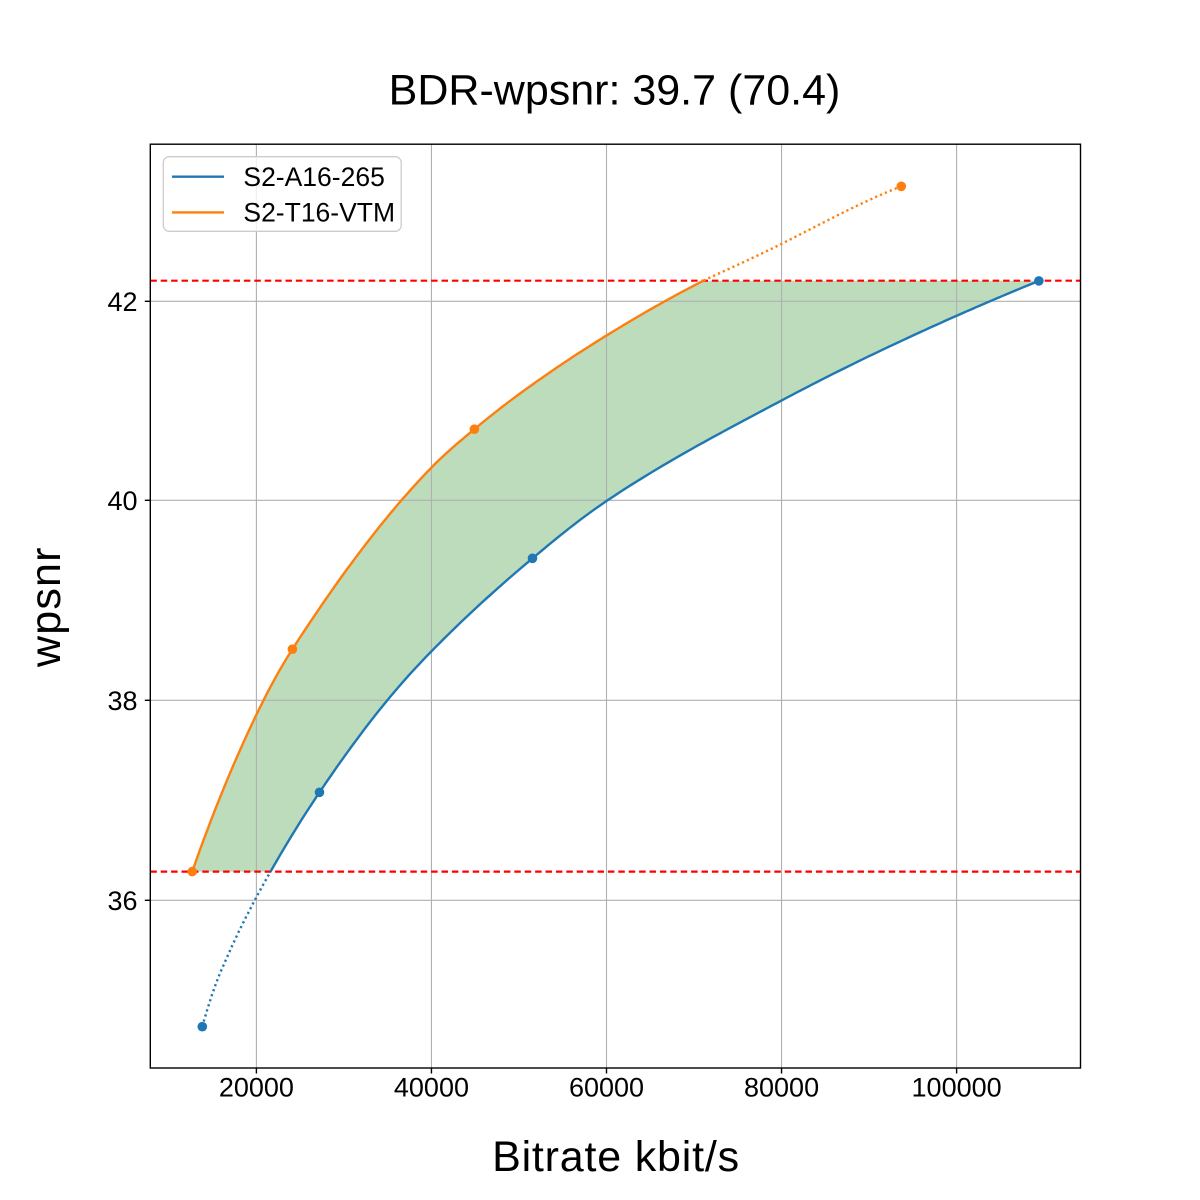  I want to click on svg-text: 38, so click(122, 701).